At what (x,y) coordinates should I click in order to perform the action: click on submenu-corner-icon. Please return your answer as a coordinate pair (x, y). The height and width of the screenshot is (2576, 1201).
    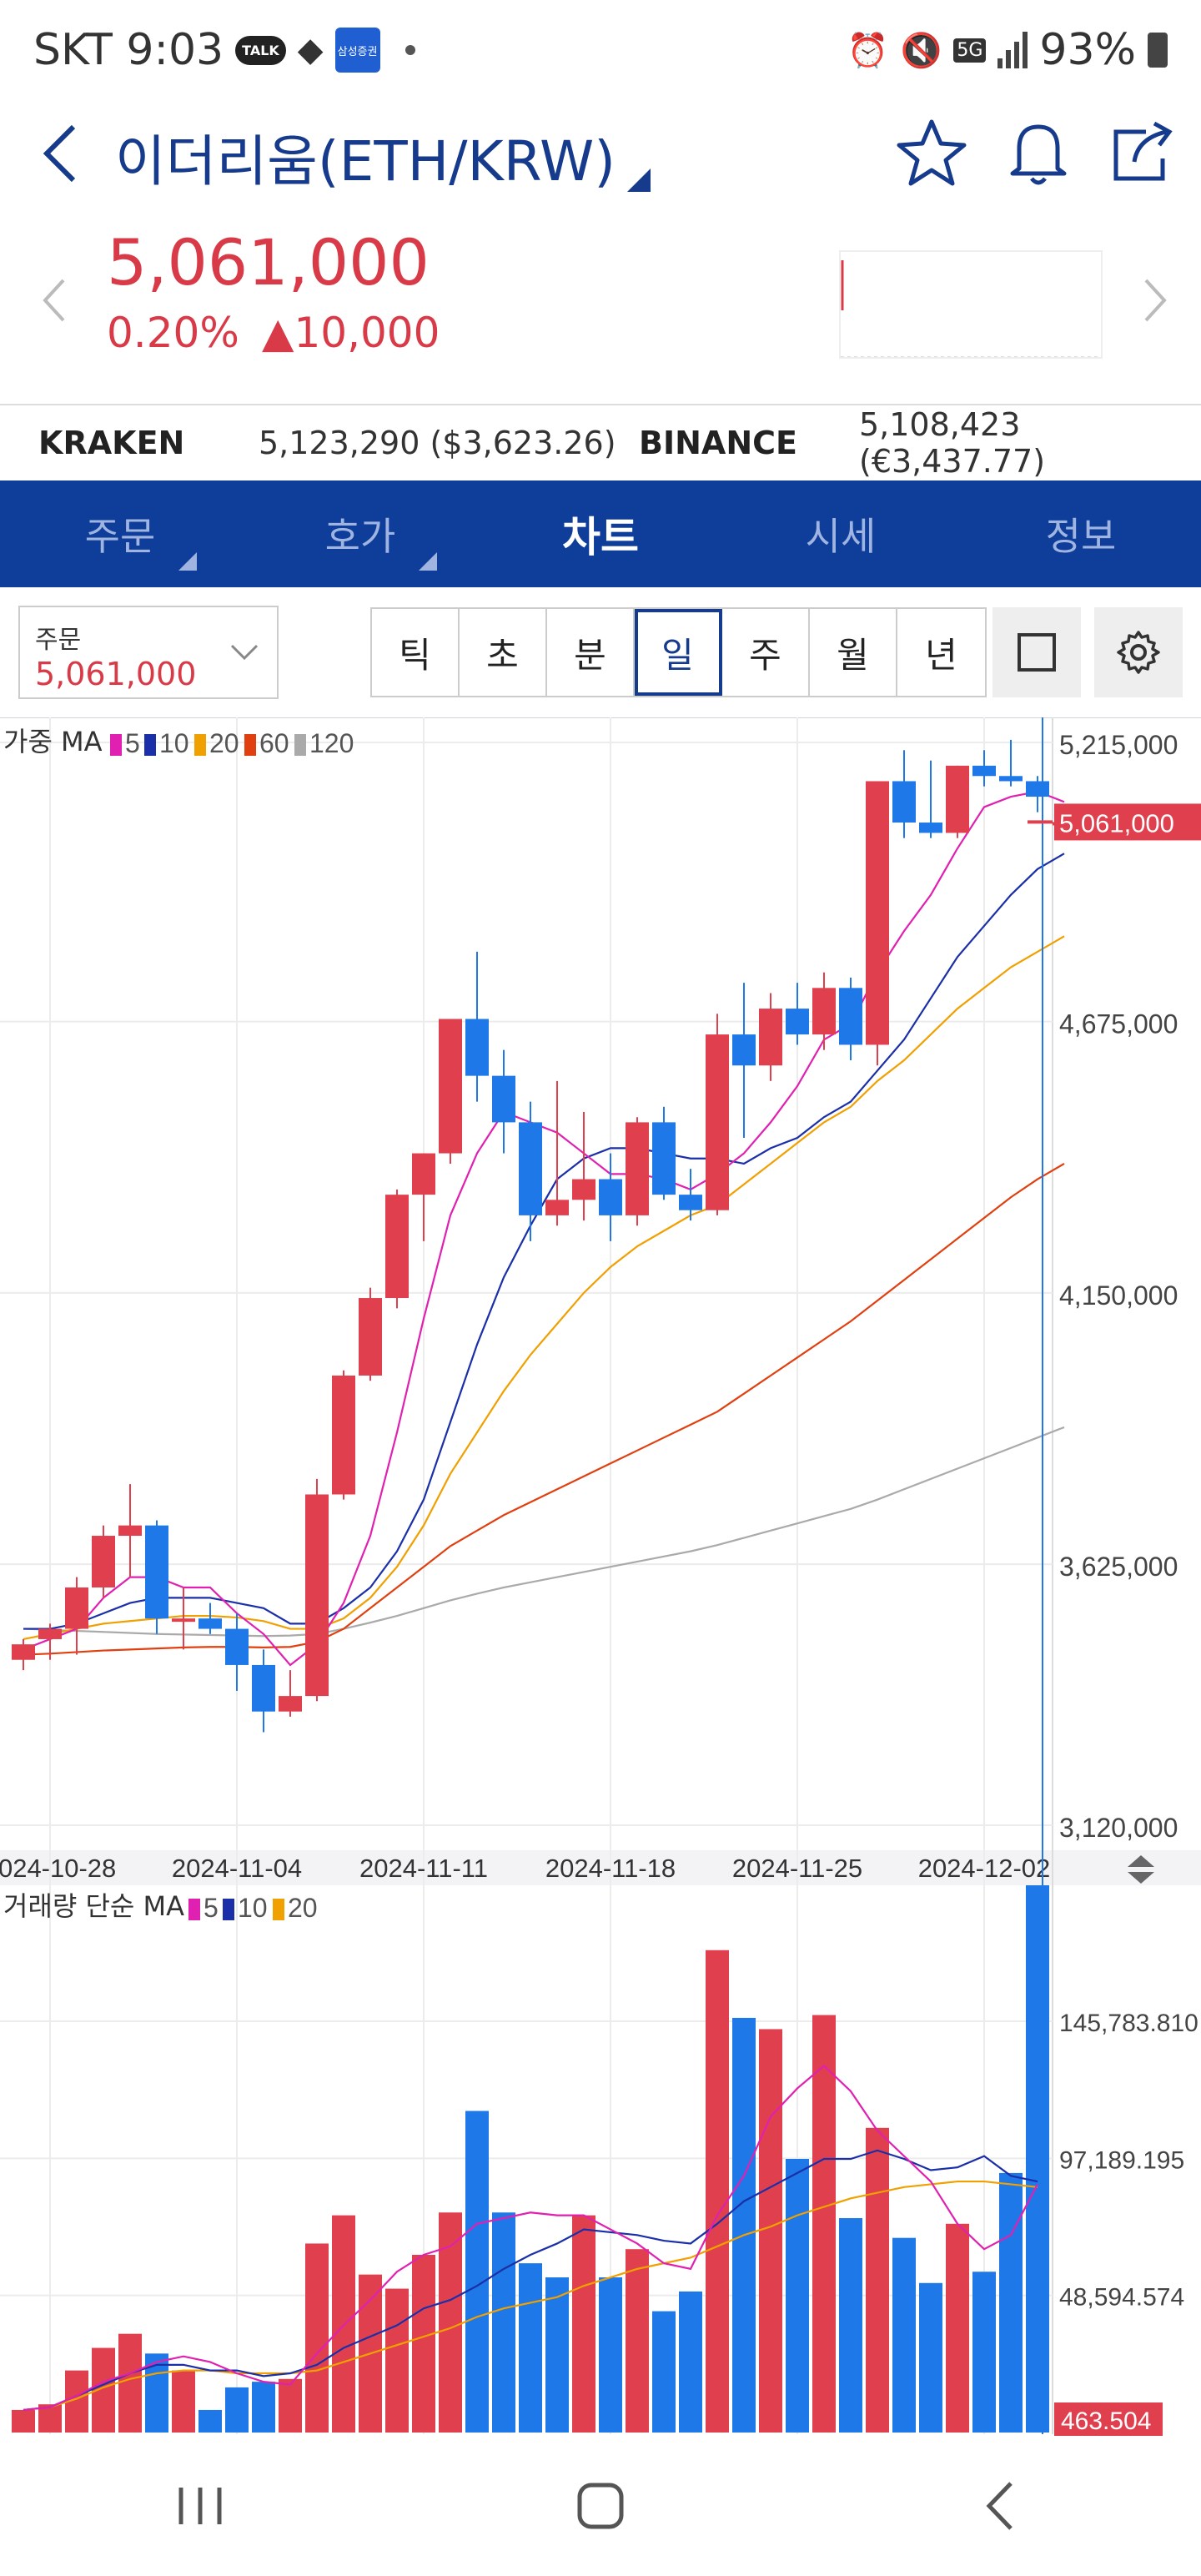
    Looking at the image, I should click on (428, 561).